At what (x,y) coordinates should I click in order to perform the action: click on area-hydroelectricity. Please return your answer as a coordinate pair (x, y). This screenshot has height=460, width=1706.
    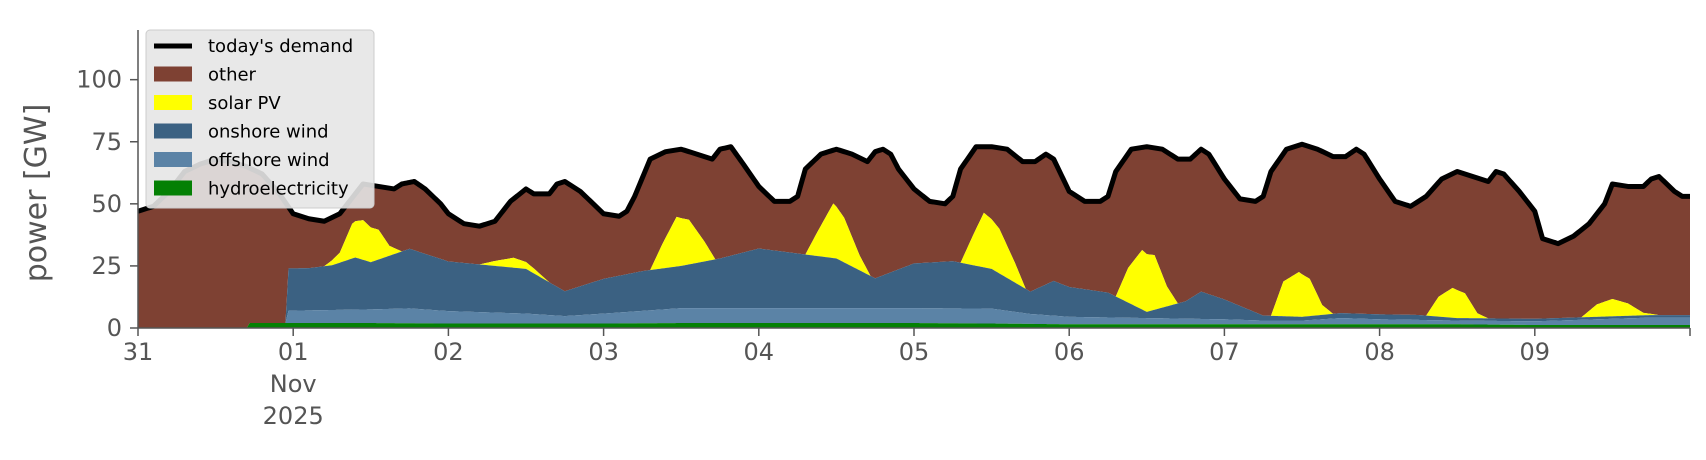
    Looking at the image, I should click on (914, 325).